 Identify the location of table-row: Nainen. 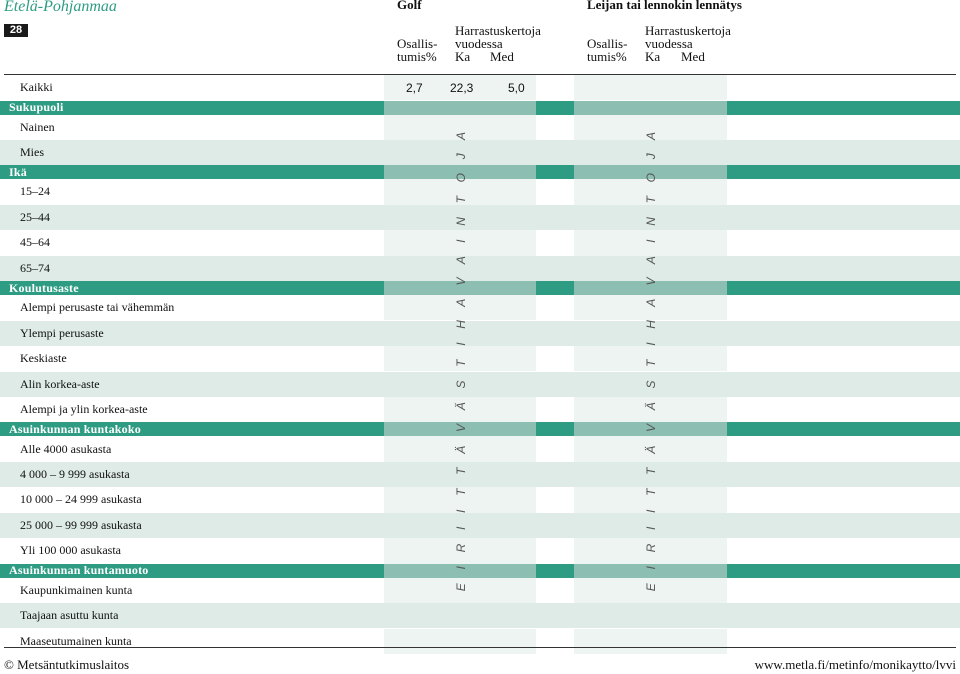
(480, 127).